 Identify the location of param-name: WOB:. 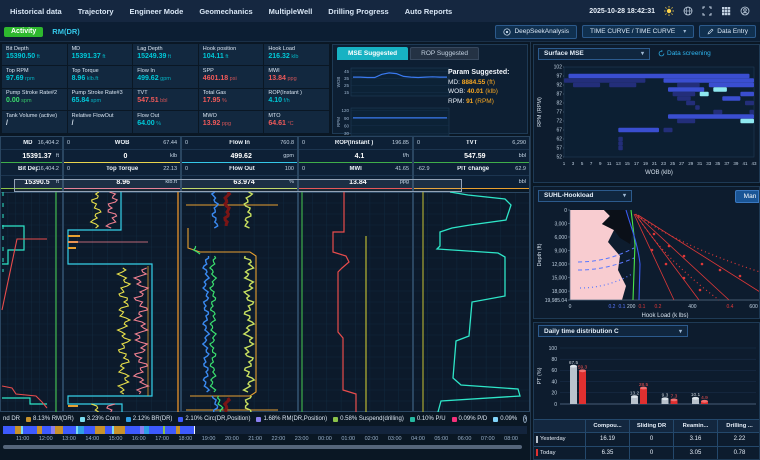
(458, 91).